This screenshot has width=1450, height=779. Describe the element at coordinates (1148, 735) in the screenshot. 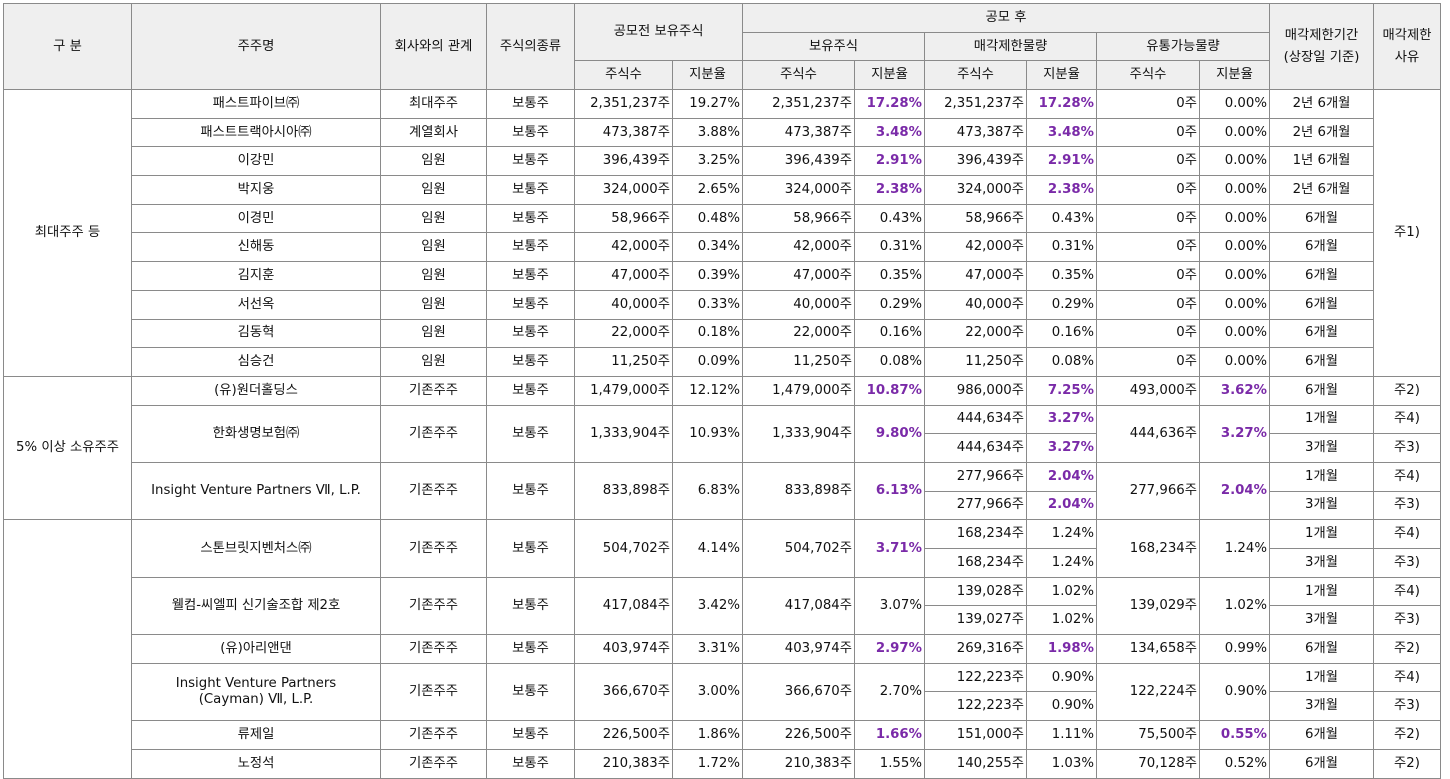

I see `tradable-shares-cell: 75,500주` at that location.